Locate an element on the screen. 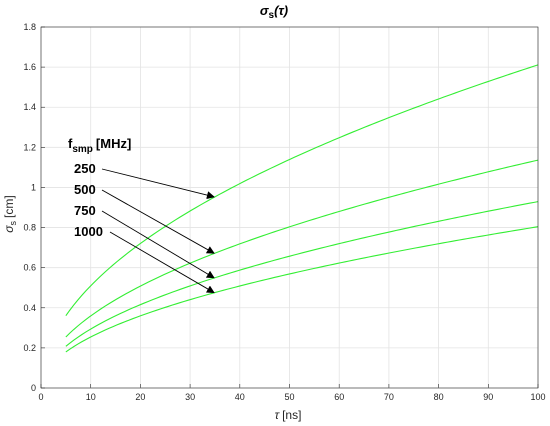 Image resolution: width=550 pixels, height=426 pixels. y-tick-label: 1 is located at coordinates (33, 187).